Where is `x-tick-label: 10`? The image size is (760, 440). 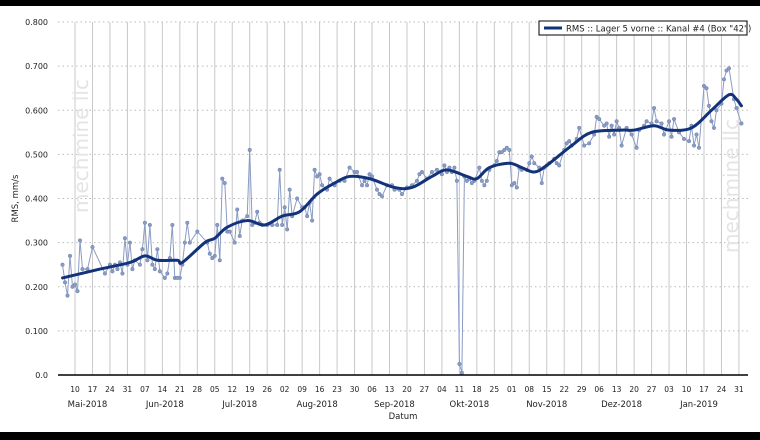
x-tick-label: 10 is located at coordinates (75, 389).